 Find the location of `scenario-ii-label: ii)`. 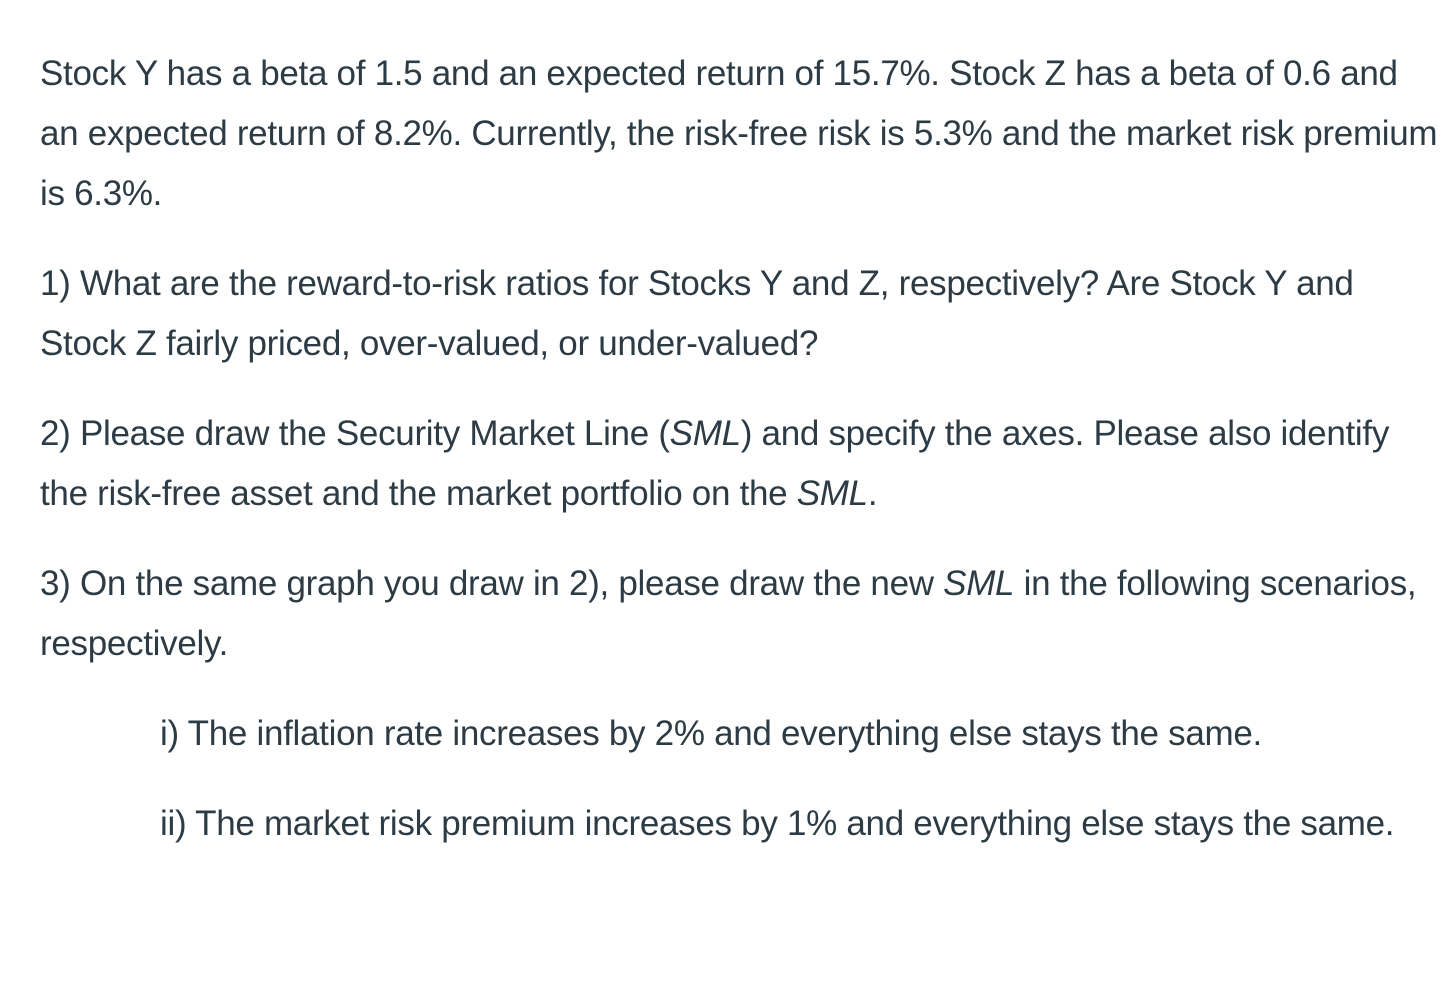

scenario-ii-label: ii) is located at coordinates (173, 823).